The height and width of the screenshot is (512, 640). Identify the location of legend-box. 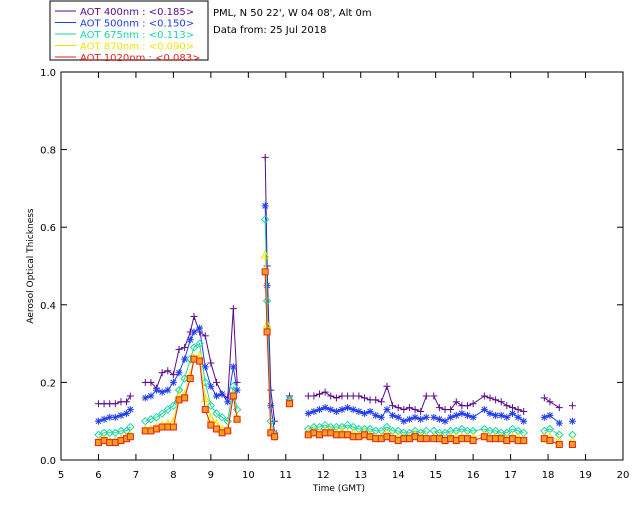
(129, 30).